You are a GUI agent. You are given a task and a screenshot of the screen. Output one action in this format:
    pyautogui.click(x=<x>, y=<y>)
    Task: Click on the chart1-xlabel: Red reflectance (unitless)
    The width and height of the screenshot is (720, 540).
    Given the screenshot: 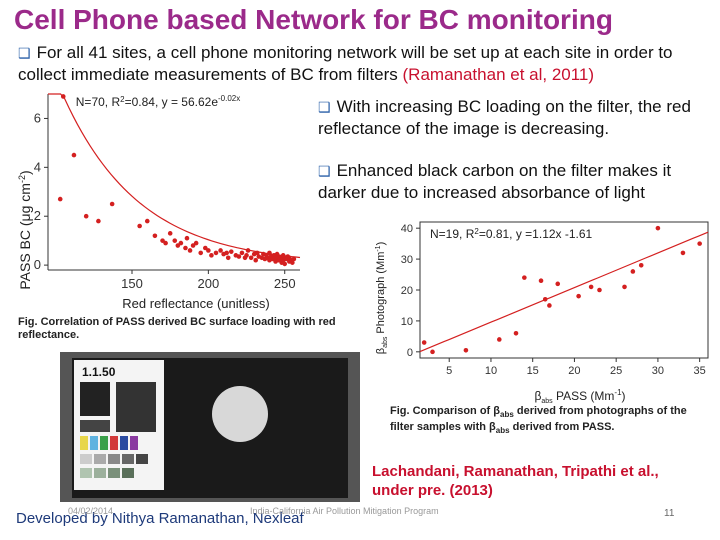 What is the action you would take?
    pyautogui.click(x=195, y=303)
    